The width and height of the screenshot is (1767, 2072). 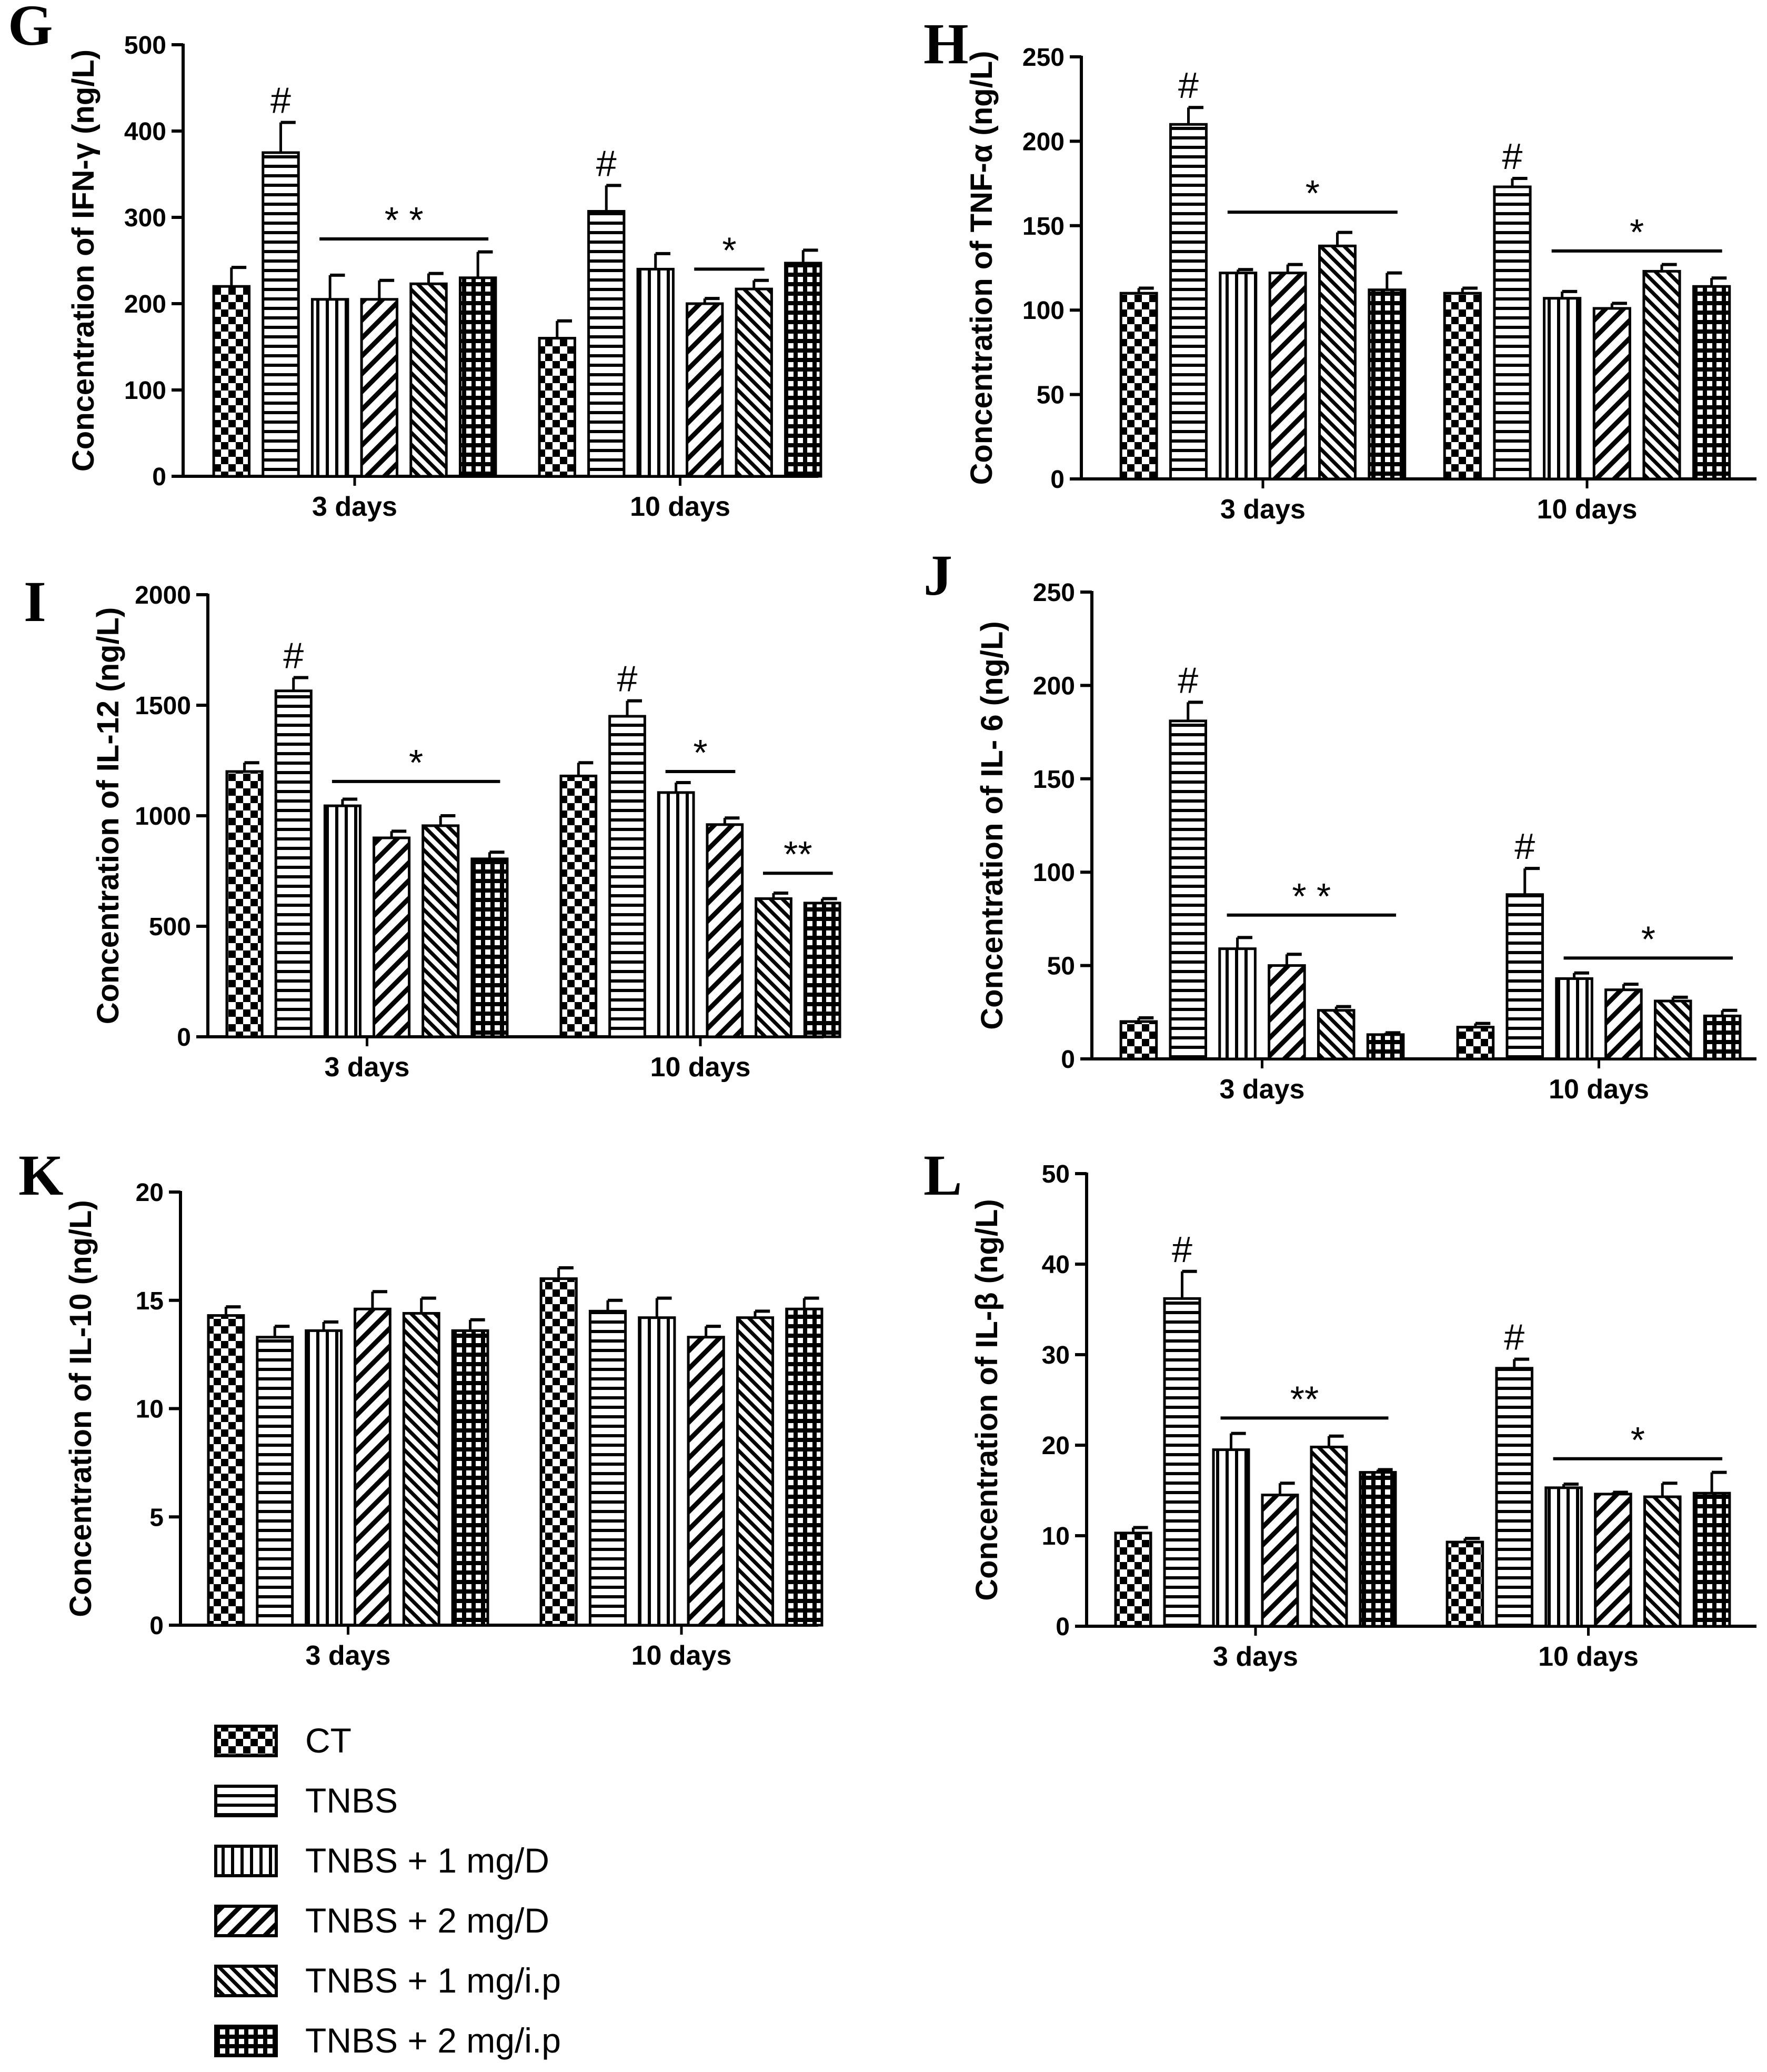 What do you see at coordinates (427, 1861) in the screenshot?
I see `legend-label: TNBS + 1 mg/D` at bounding box center [427, 1861].